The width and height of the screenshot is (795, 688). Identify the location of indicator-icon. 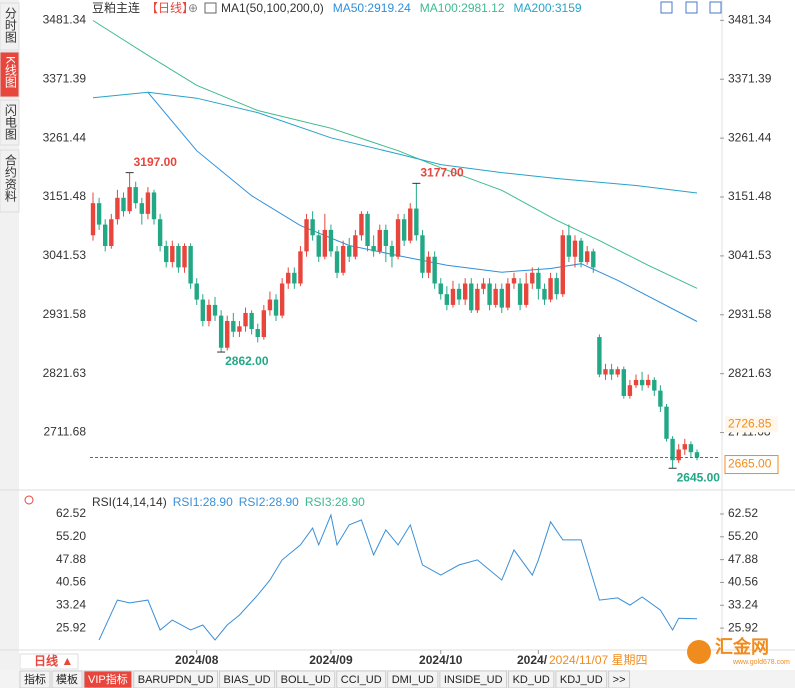
(210, 8).